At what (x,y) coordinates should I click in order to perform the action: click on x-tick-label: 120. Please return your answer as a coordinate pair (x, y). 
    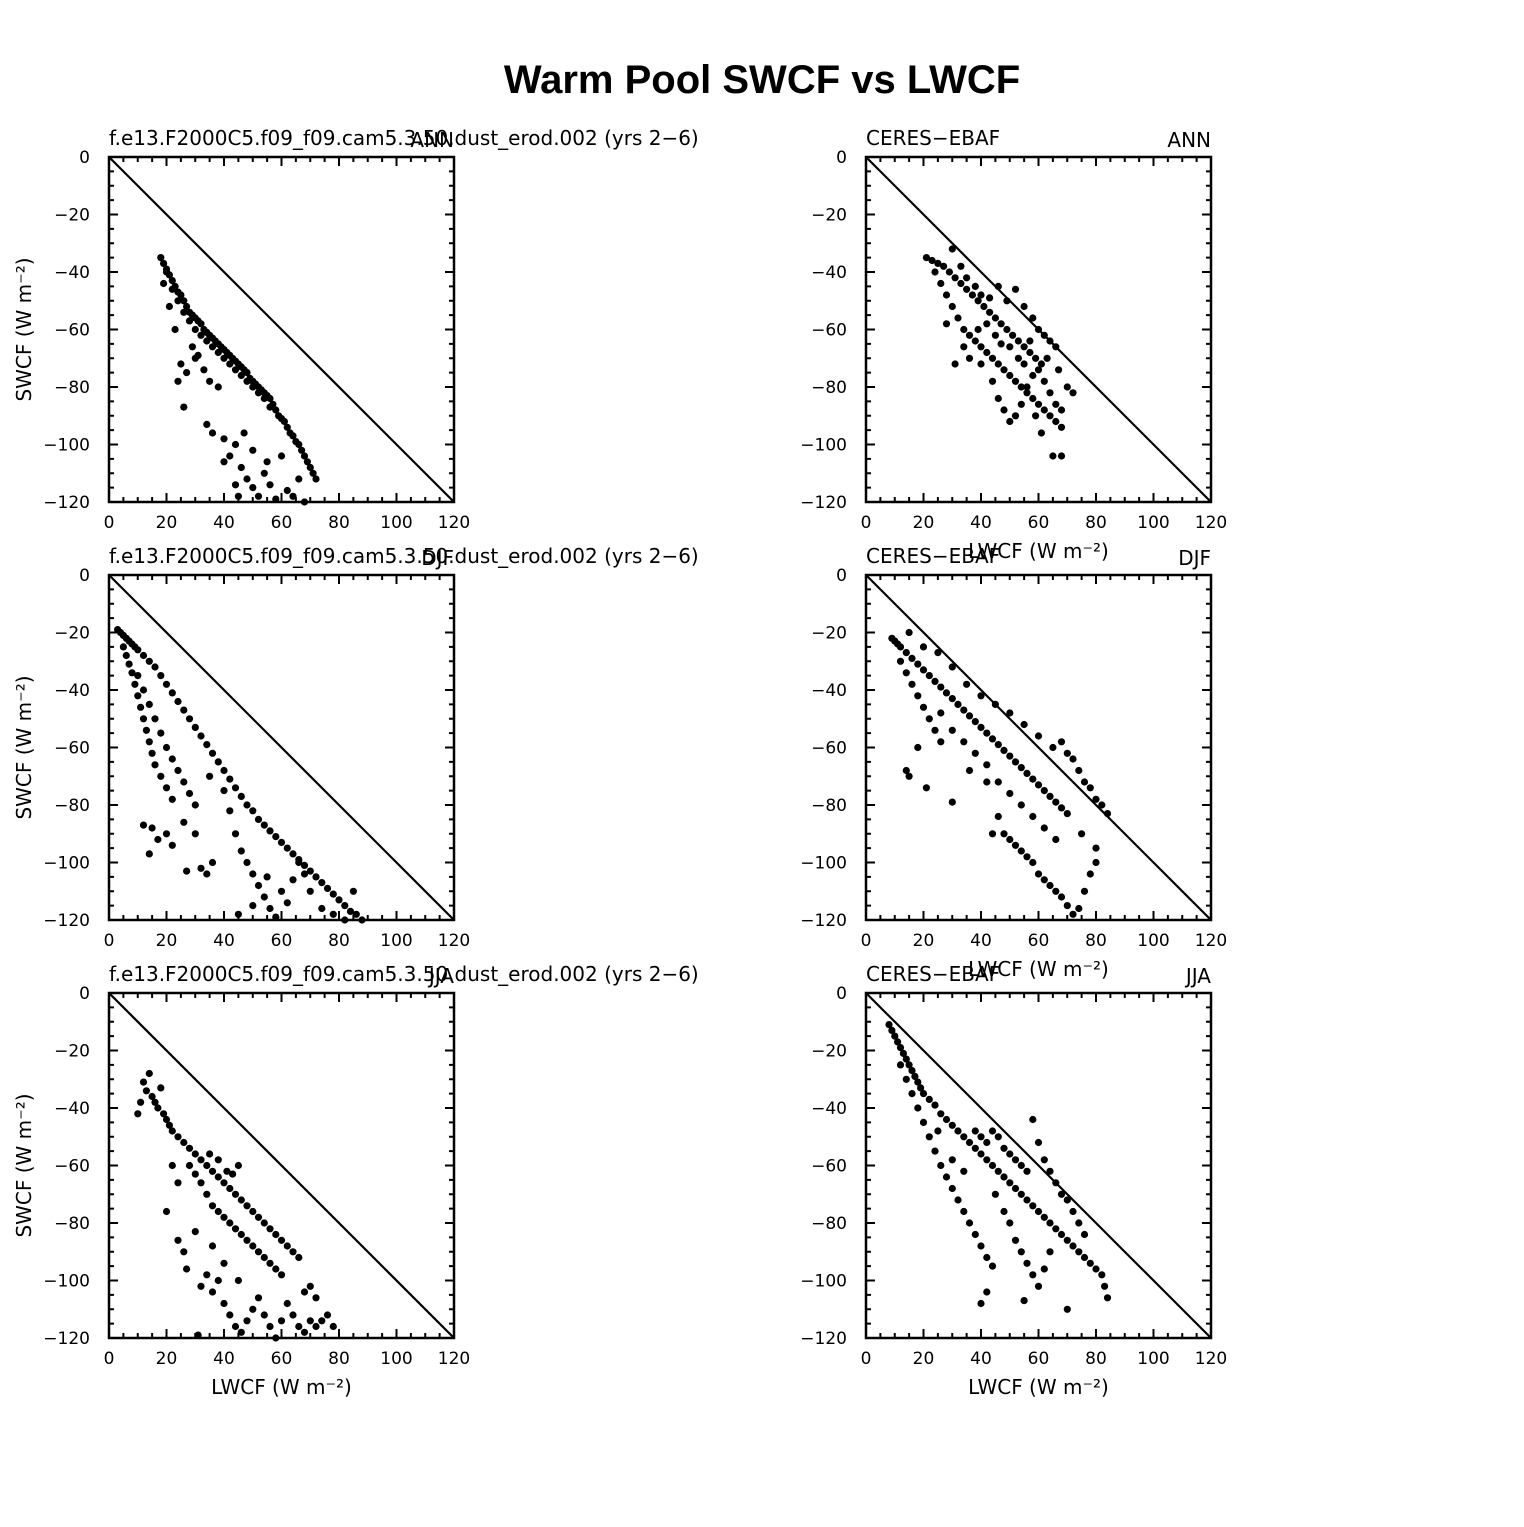
    Looking at the image, I should click on (454, 941).